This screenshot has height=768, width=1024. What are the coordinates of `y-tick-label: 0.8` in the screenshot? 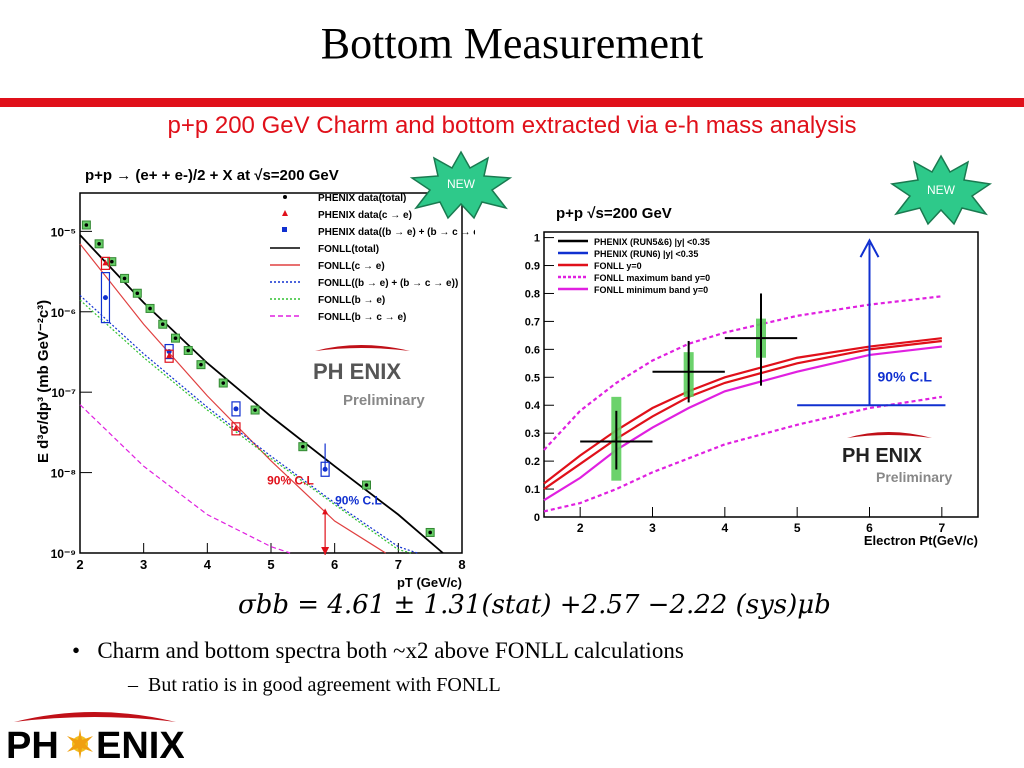 It's located at (532, 294).